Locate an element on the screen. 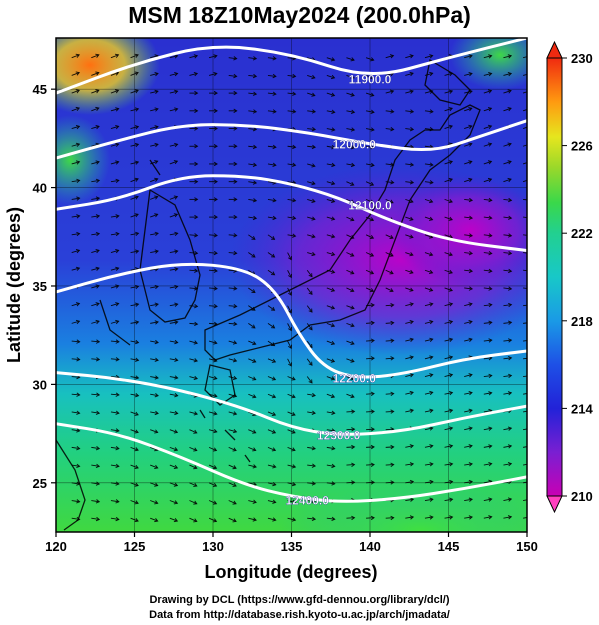 This screenshot has height=625, width=599. y-axis-label: Latitude (degrees) is located at coordinates (14, 285).